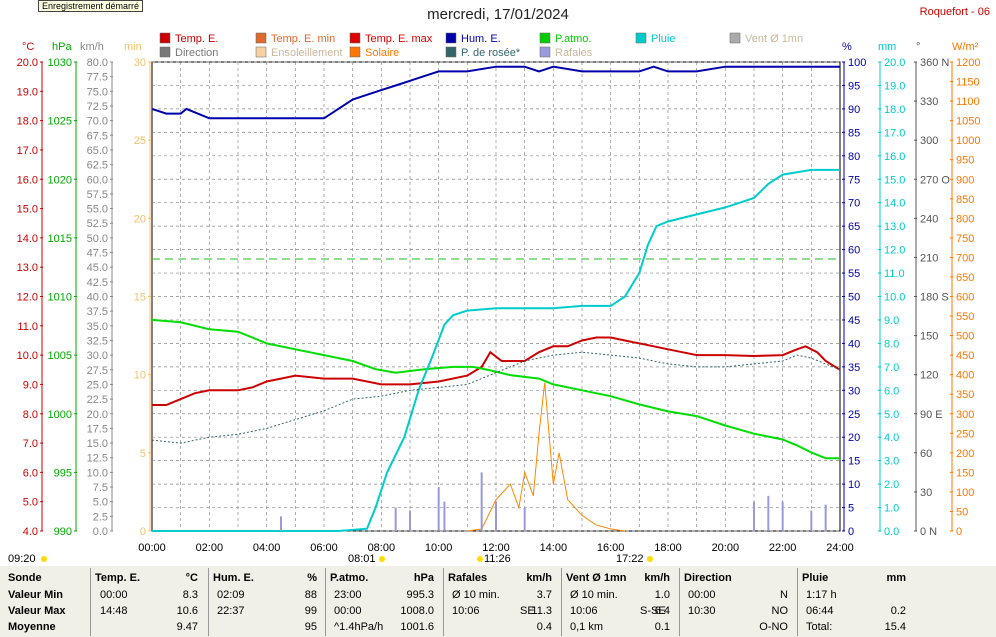 This screenshot has height=637, width=996. Describe the element at coordinates (854, 251) in the screenshot. I see `axis-tick-hum: 60` at that location.